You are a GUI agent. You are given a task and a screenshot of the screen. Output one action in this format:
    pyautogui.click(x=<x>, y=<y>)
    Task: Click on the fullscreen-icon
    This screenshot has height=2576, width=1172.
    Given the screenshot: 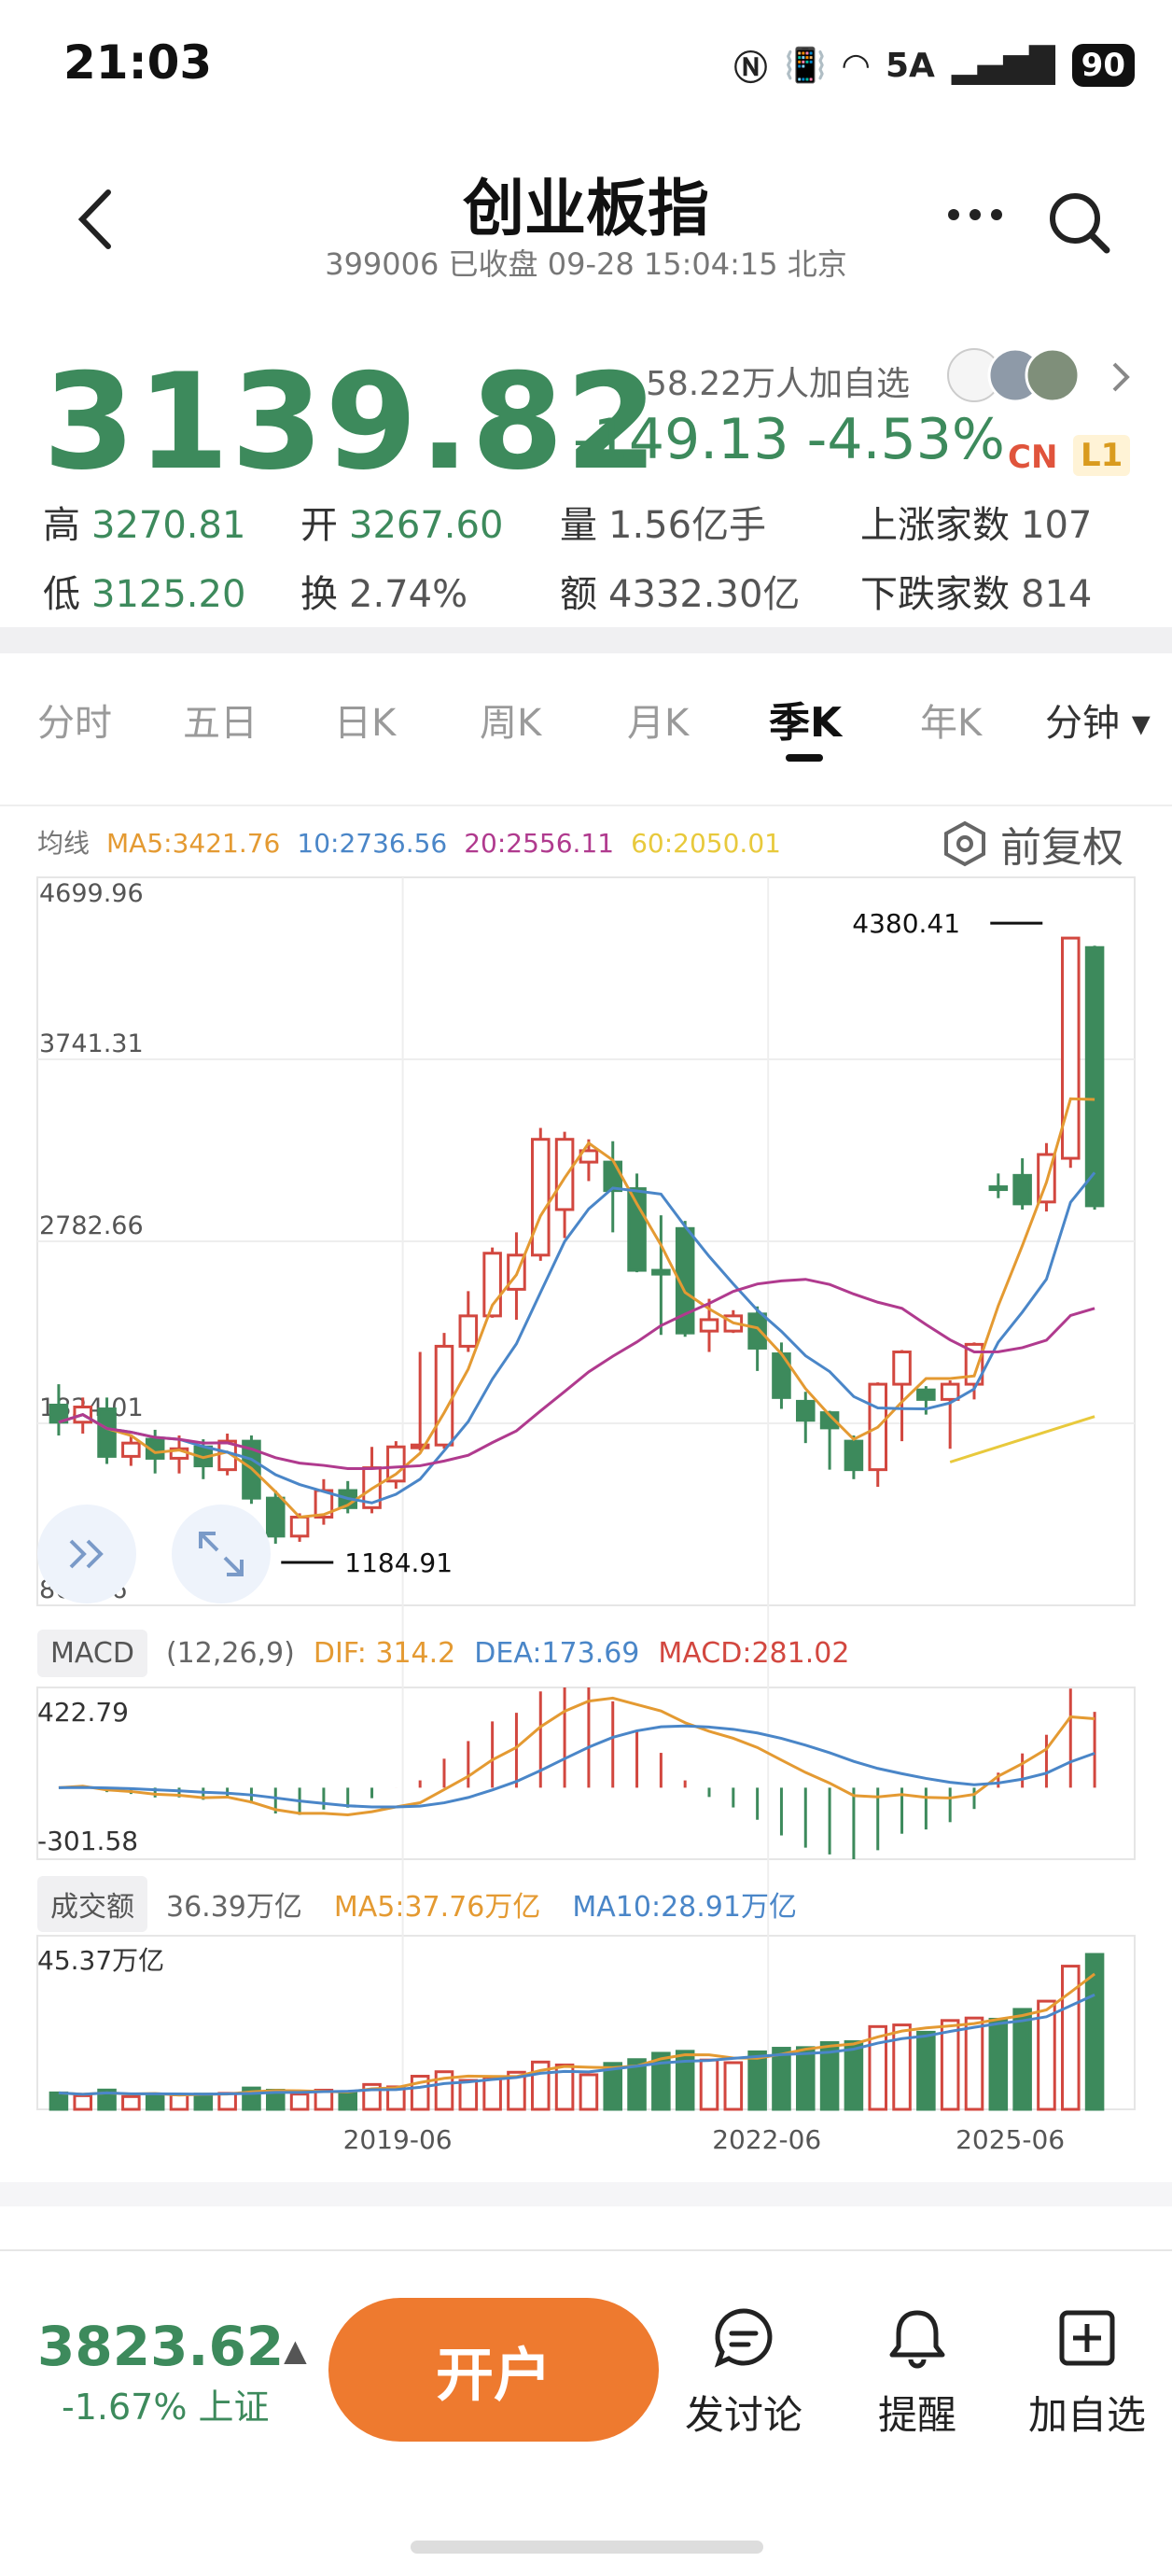 What is the action you would take?
    pyautogui.click(x=221, y=1554)
    